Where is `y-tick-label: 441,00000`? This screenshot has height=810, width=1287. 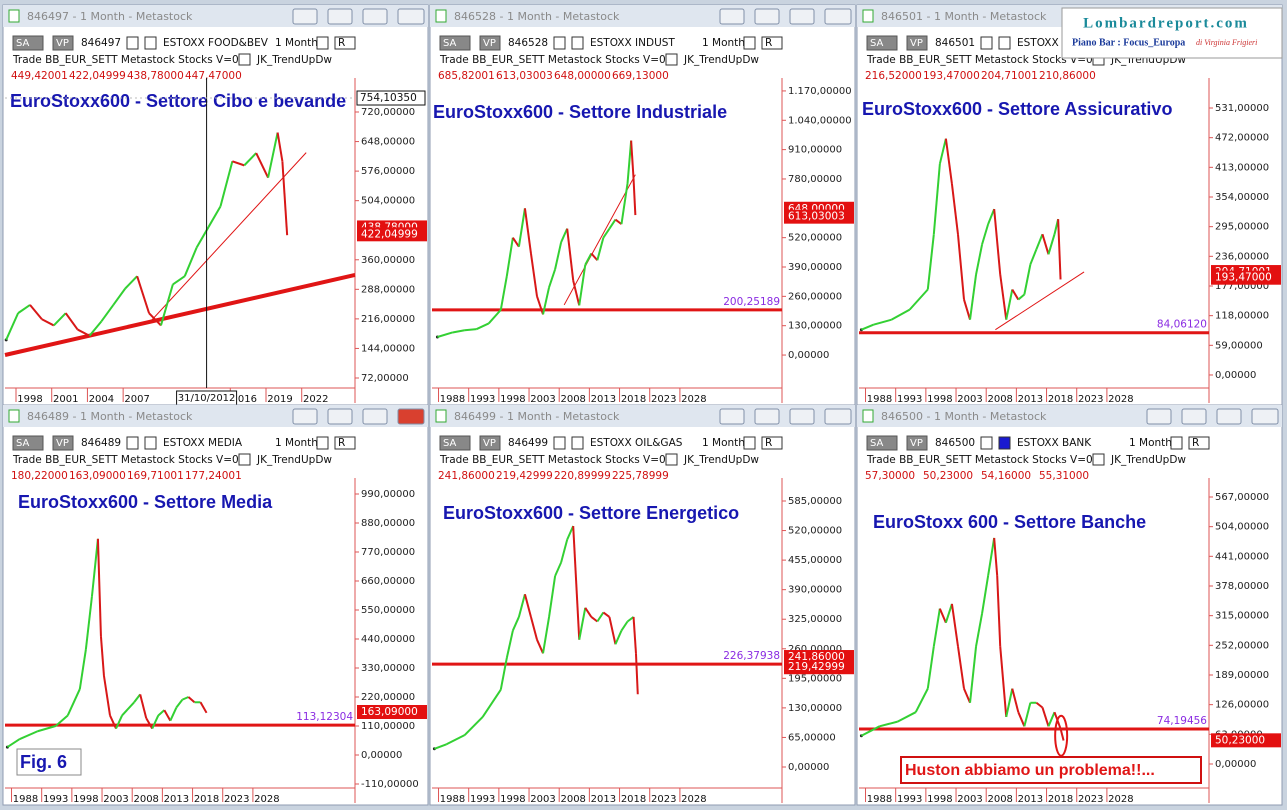
y-tick-label: 441,00000 is located at coordinates (1242, 556).